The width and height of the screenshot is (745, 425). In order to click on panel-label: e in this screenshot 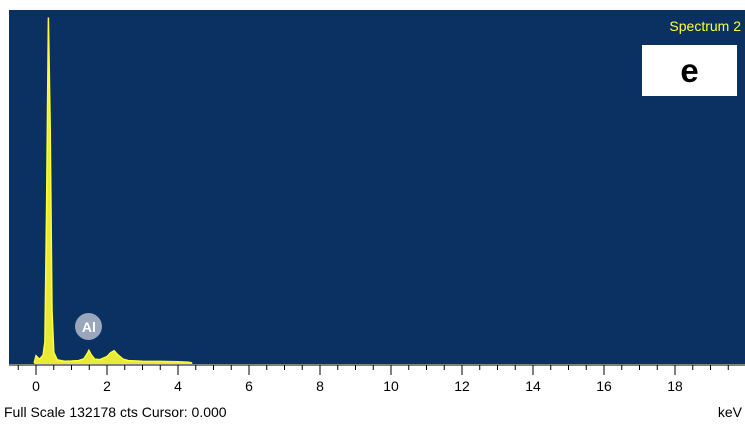, I will do `click(689, 70)`.